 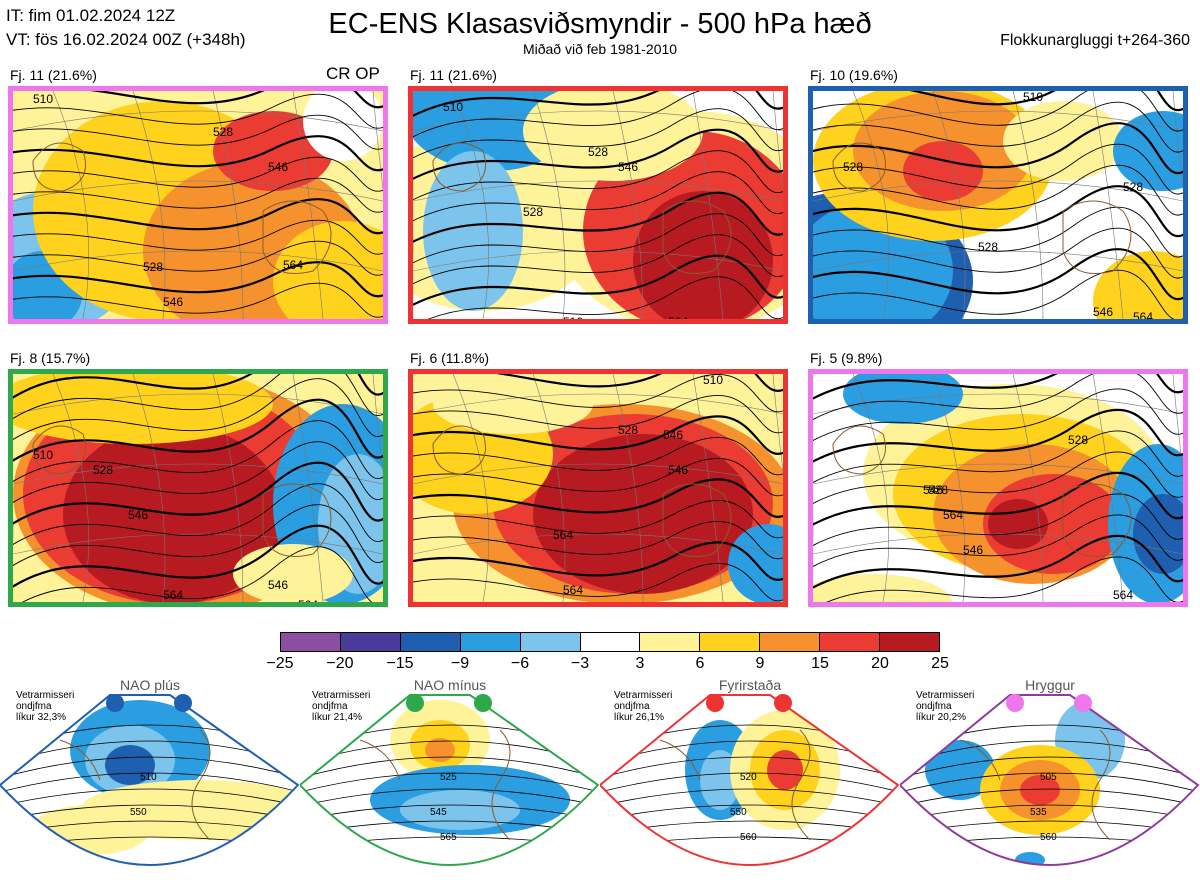 I want to click on contour-label: 560, so click(x=1048, y=837).